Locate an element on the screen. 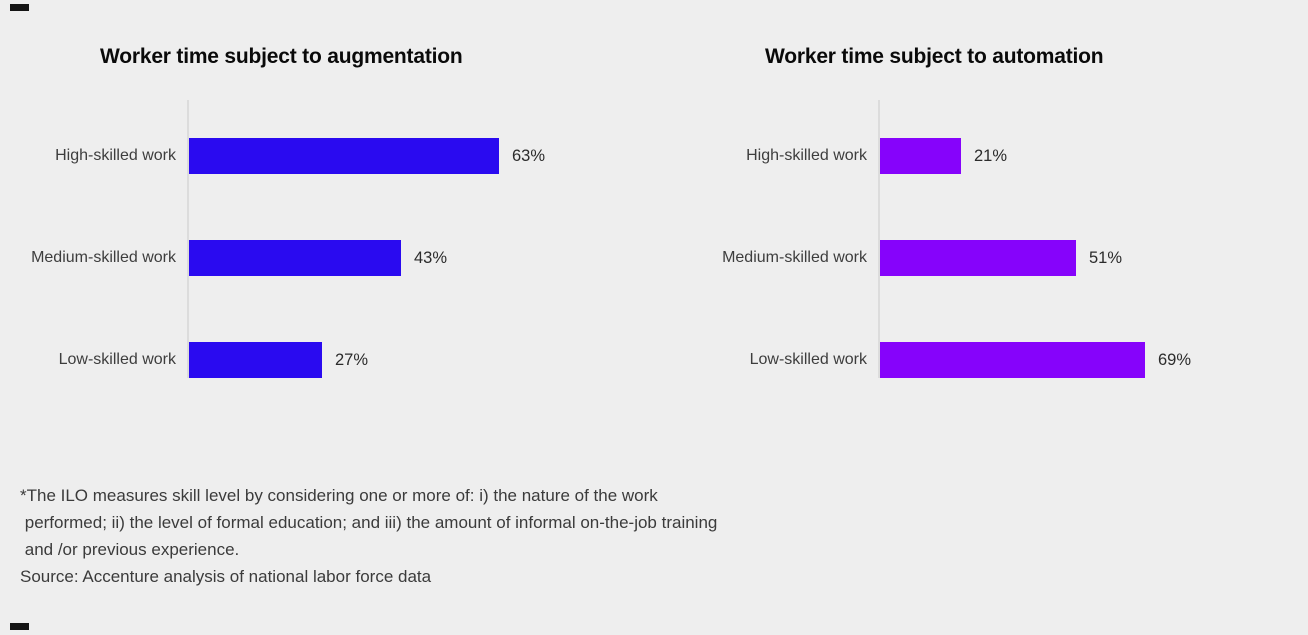 This screenshot has width=1308, height=635. bar-row: High-skilled work 63% is located at coordinates (351, 156).